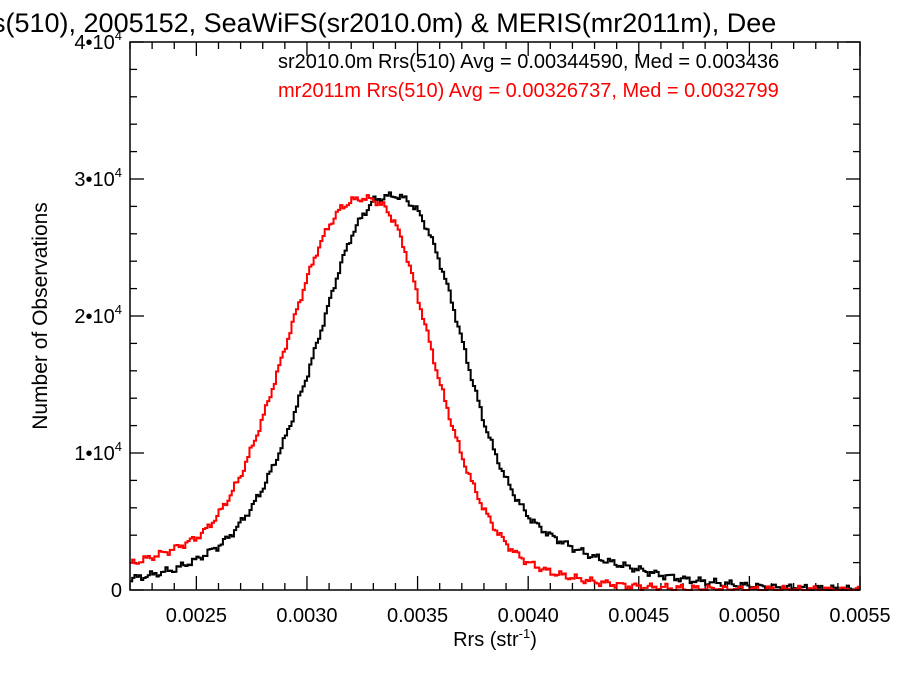  Describe the element at coordinates (94, 317) in the screenshot. I see `y-tick-label-base: 2•10` at that location.